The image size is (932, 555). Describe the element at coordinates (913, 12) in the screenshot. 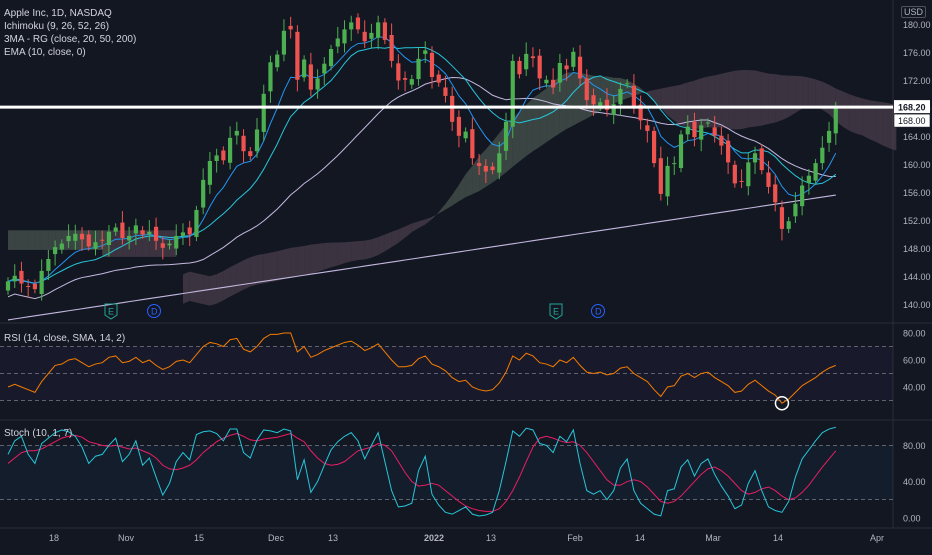

I see `currency-badge: USD` at that location.